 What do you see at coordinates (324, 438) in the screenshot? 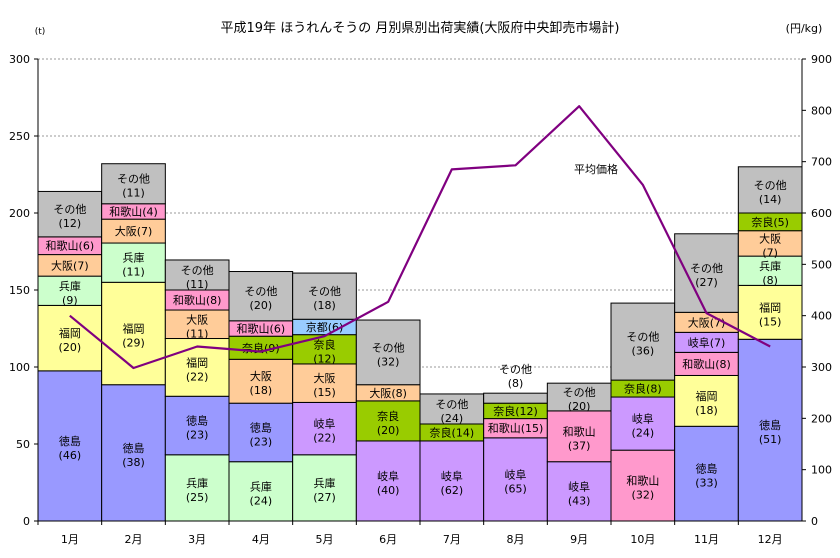
I see `segment-value-label: (22)` at bounding box center [324, 438].